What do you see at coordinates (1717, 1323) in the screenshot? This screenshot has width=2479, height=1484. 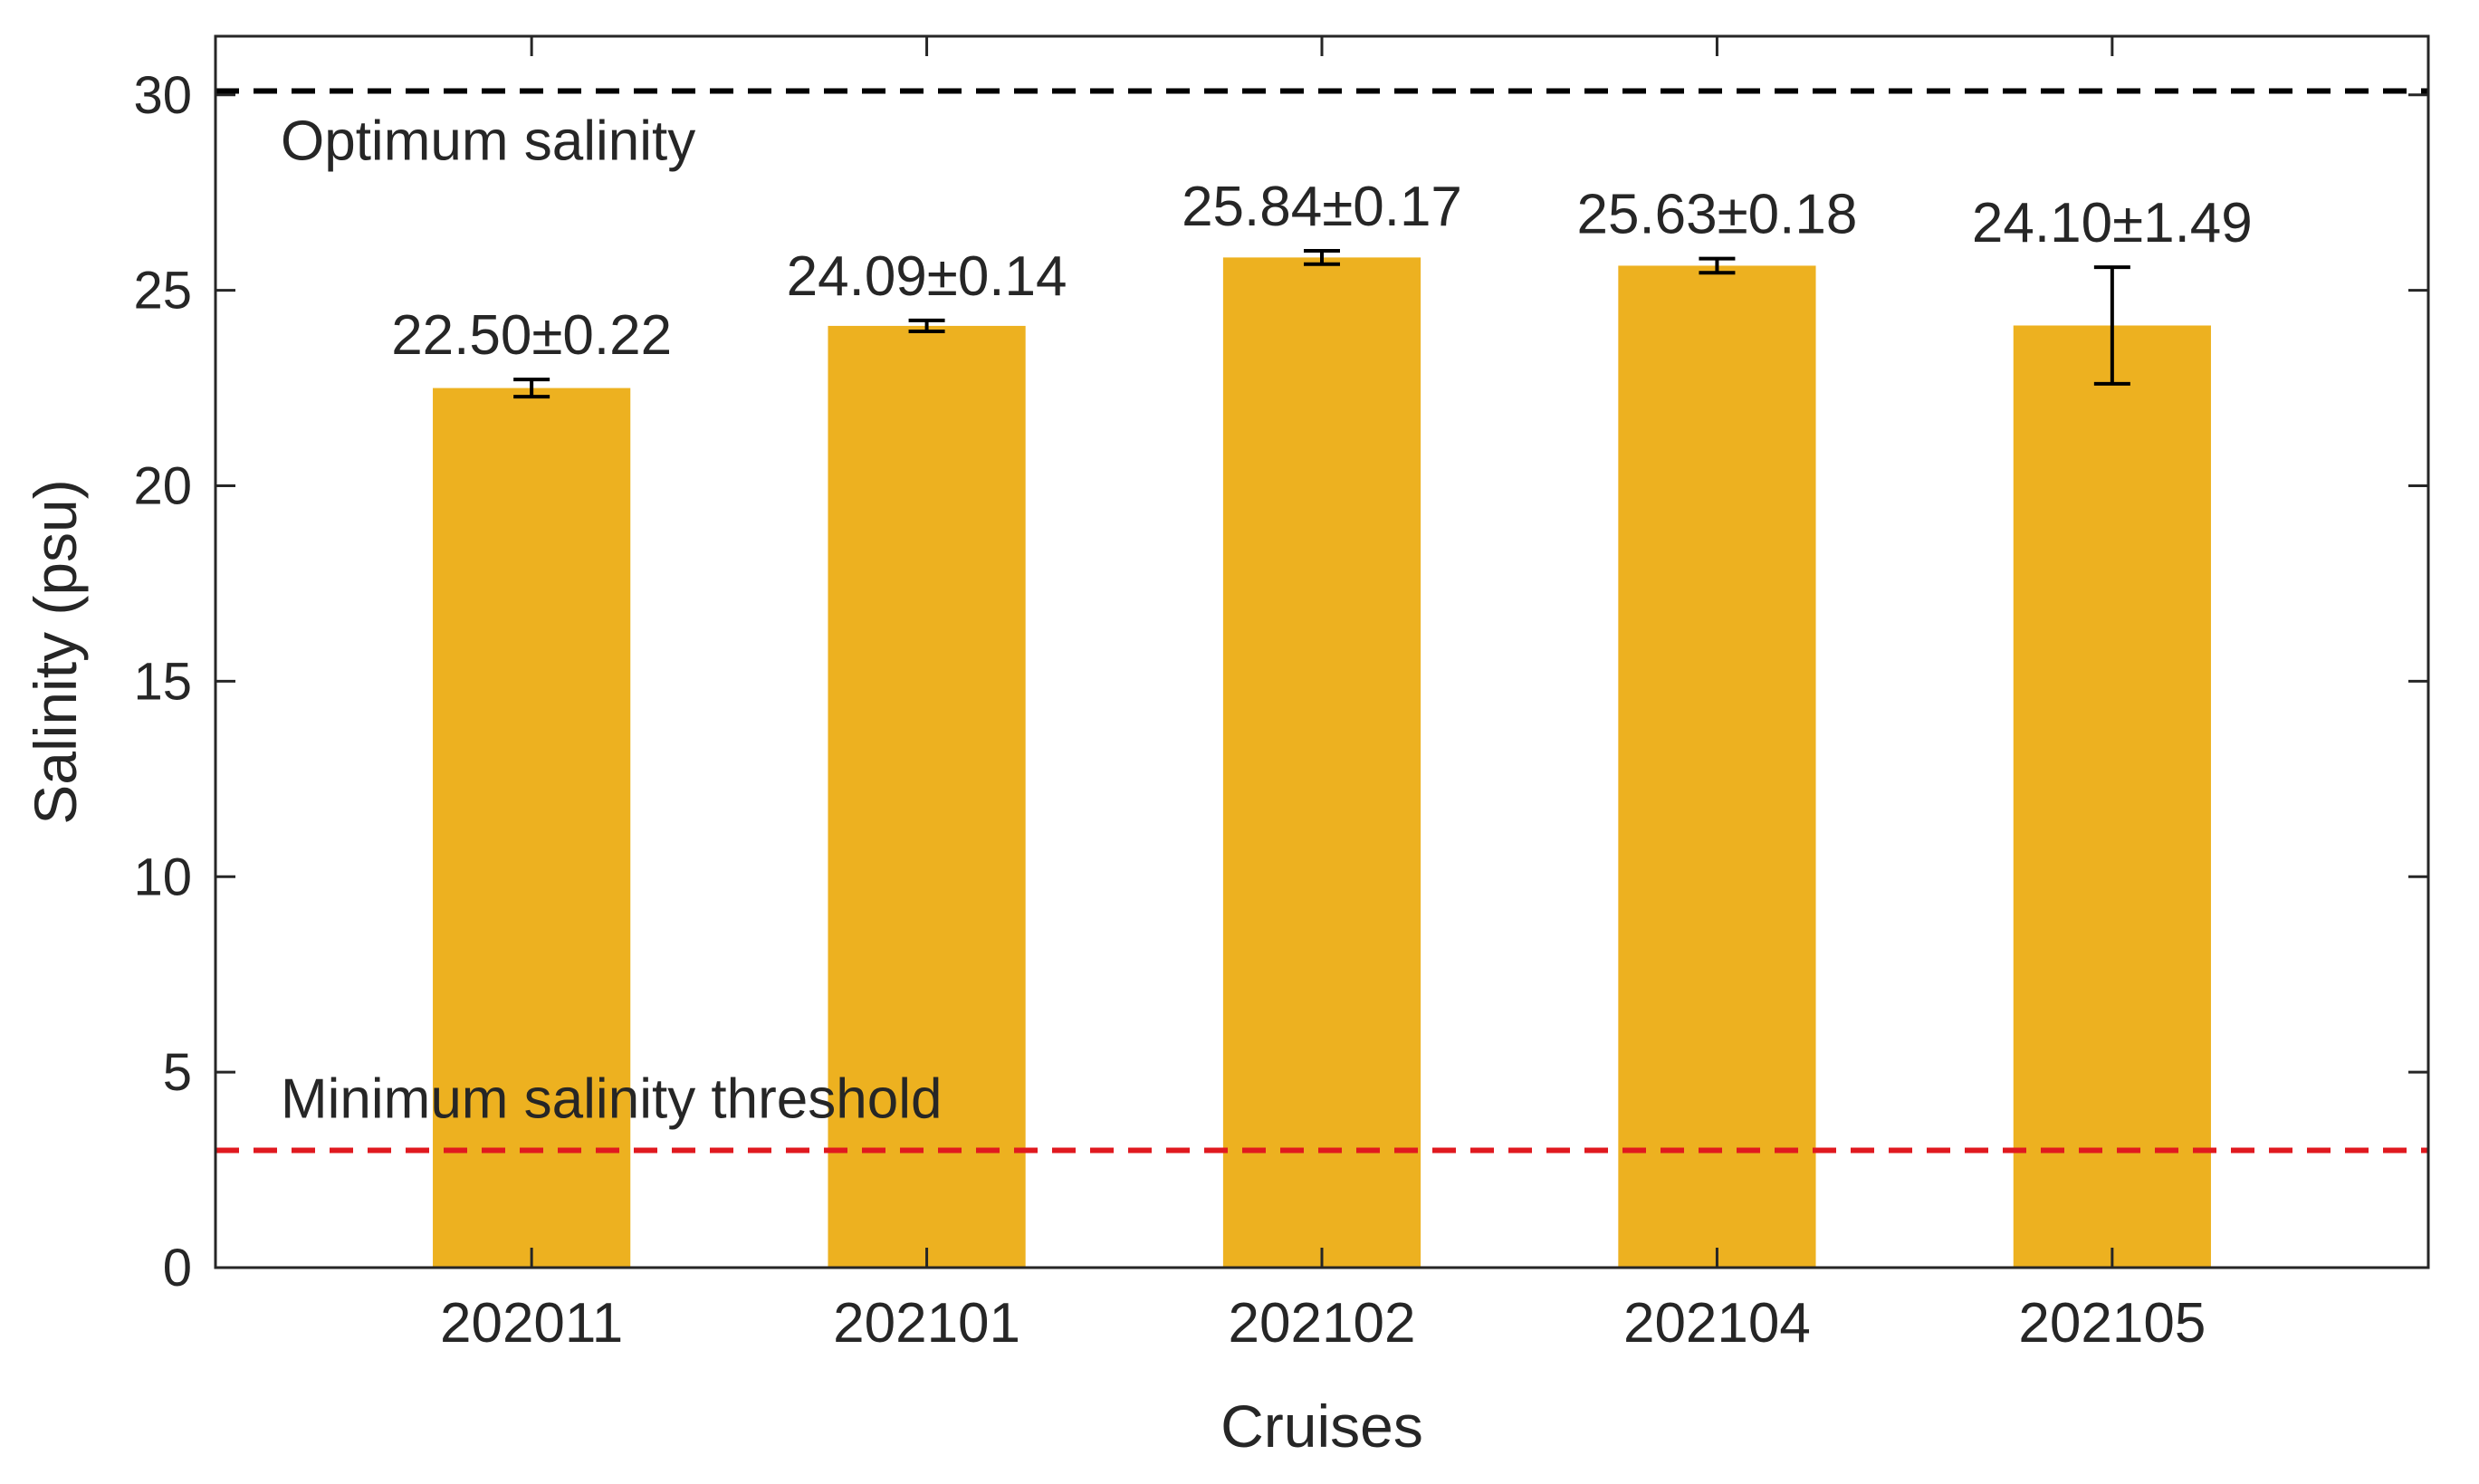 I see `x-tick-label-202104: 202104` at bounding box center [1717, 1323].